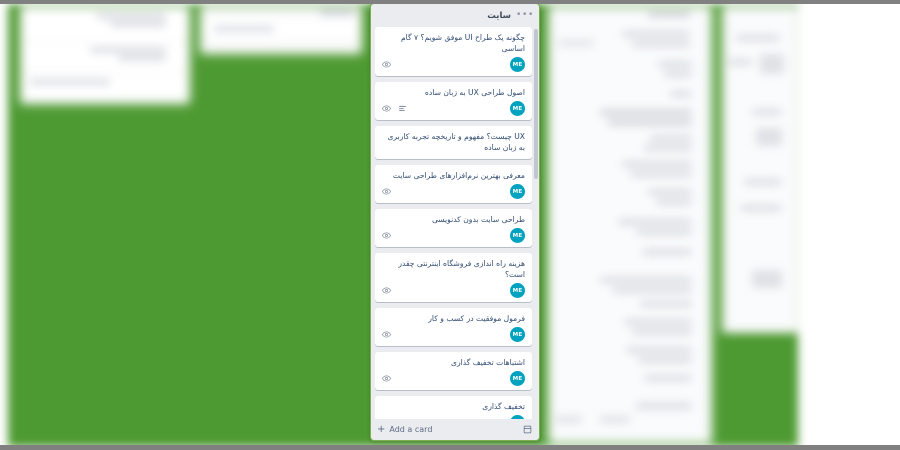 Image resolution: width=900 pixels, height=450 pixels. Describe the element at coordinates (455, 429) in the screenshot. I see `list-footer: + Add a card` at that location.